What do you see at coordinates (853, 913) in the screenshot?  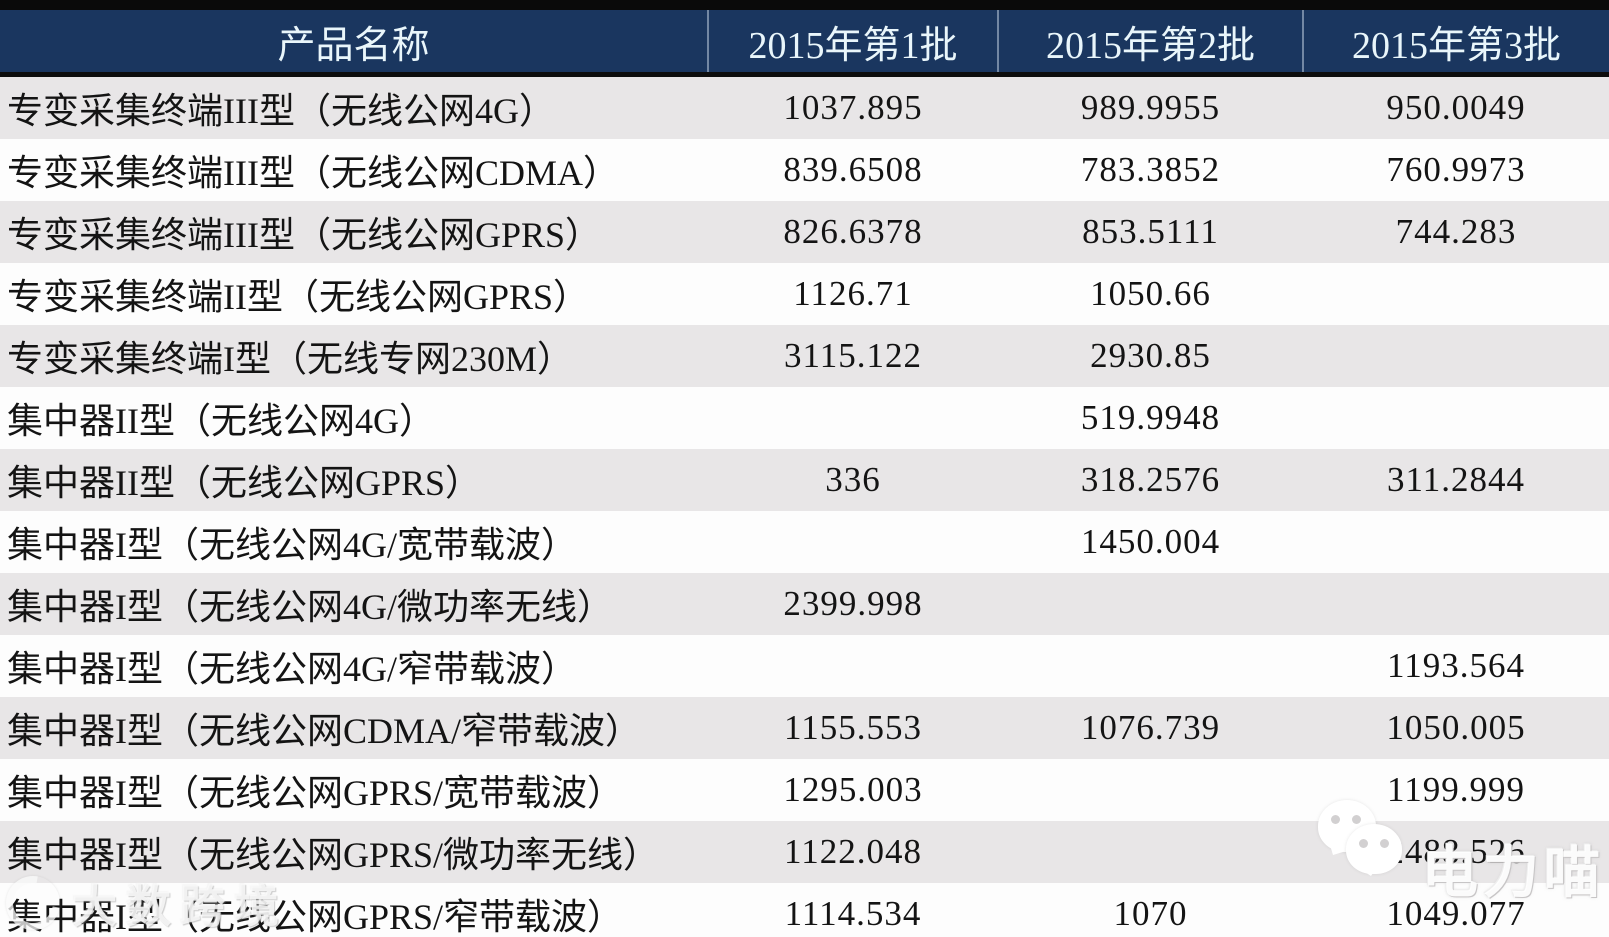 I see `batch1-value: 1114.534` at bounding box center [853, 913].